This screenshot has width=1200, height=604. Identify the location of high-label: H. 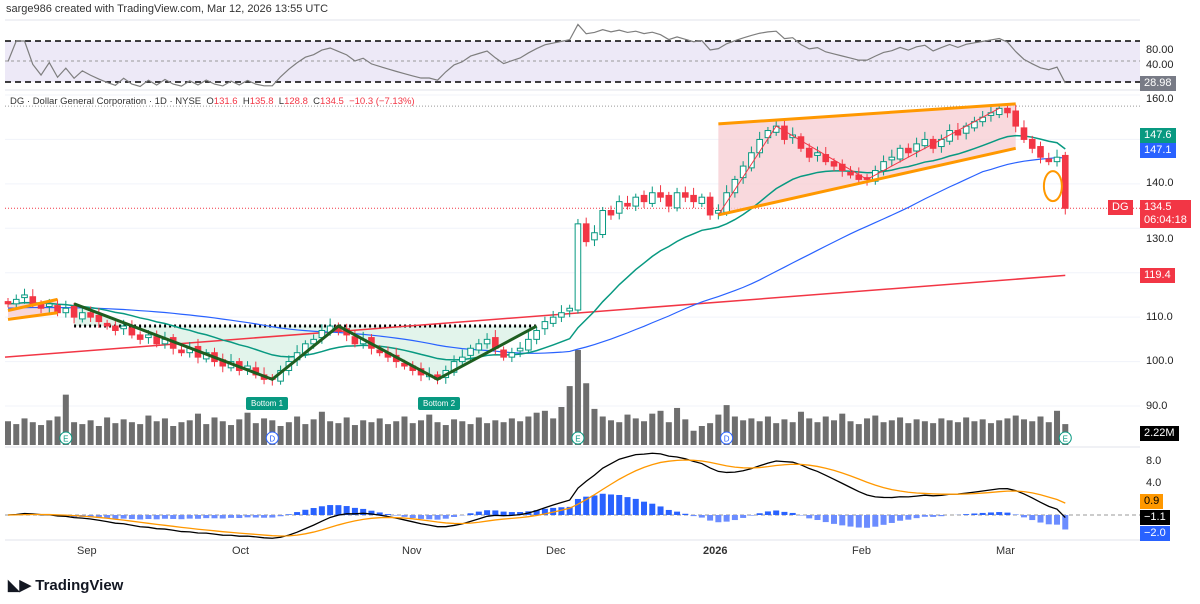
(246, 101).